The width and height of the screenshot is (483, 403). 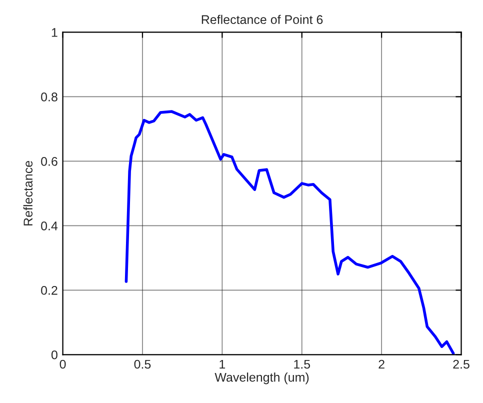 What do you see at coordinates (381, 364) in the screenshot?
I see `x-tick-label: 2` at bounding box center [381, 364].